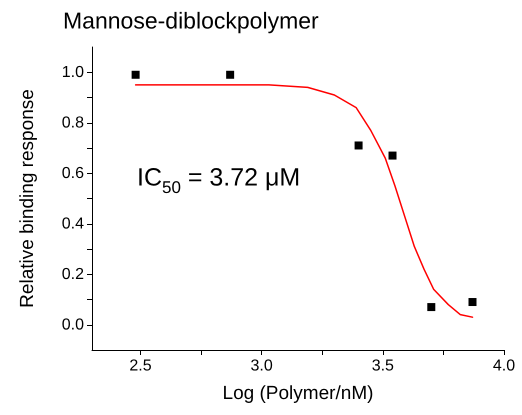 This screenshot has width=522, height=415. I want to click on y-tick-label: 0.2, so click(73, 274).